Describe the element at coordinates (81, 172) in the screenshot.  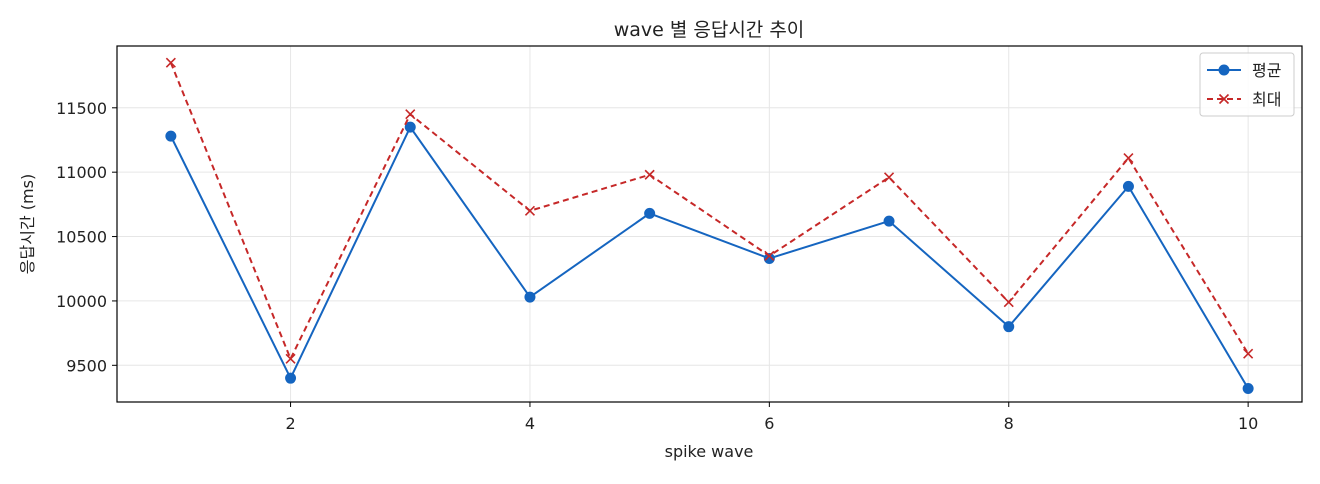
I see `y-tick-label: 11000` at that location.